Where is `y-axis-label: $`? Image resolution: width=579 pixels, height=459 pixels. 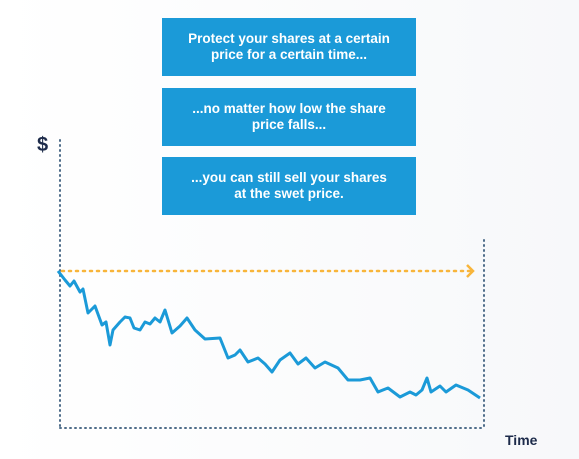 y-axis-label: $ is located at coordinates (43, 145).